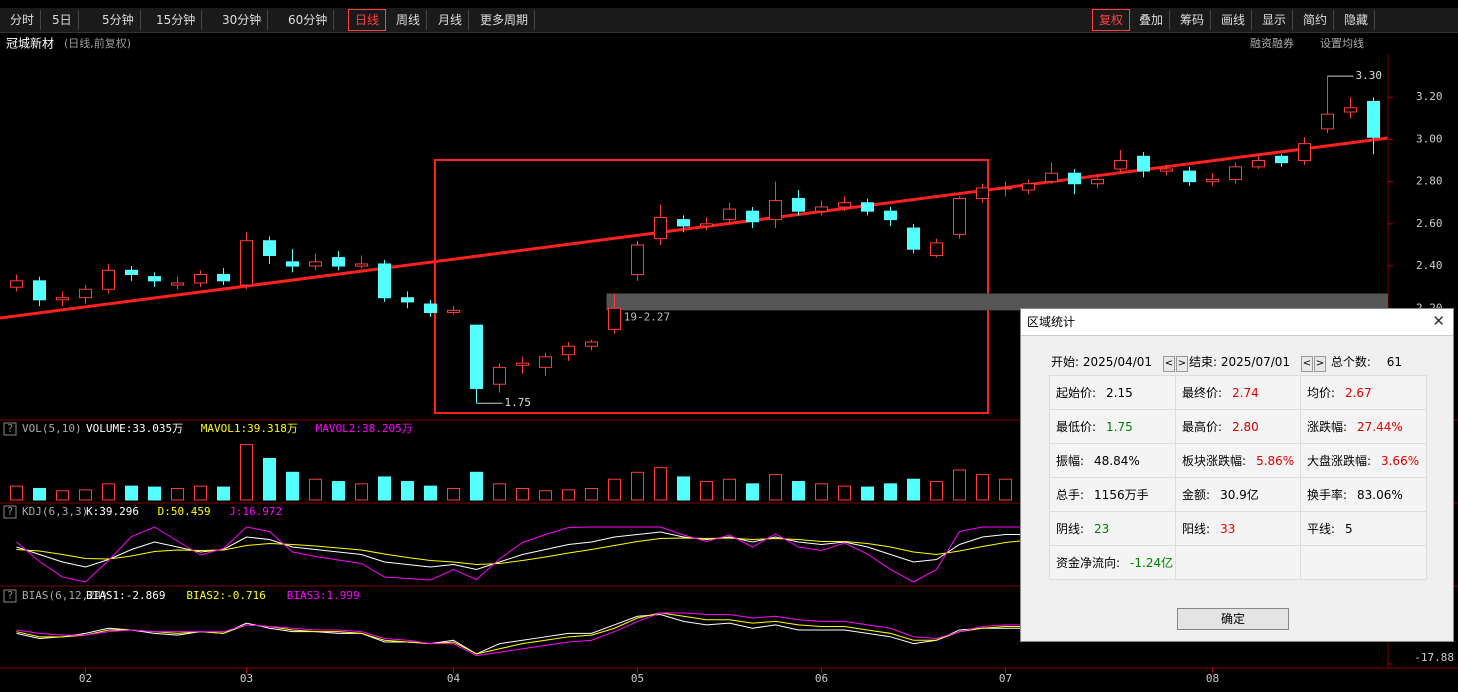 The height and width of the screenshot is (692, 1458). Describe the element at coordinates (118, 20) in the screenshot. I see `toolbar-button: 5分钟` at that location.